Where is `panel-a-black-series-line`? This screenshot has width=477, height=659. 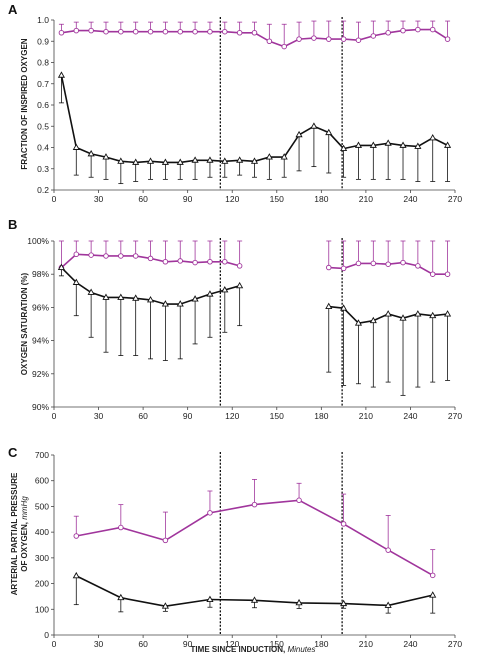
panel-a-black-series-line is located at coordinates (254, 119).